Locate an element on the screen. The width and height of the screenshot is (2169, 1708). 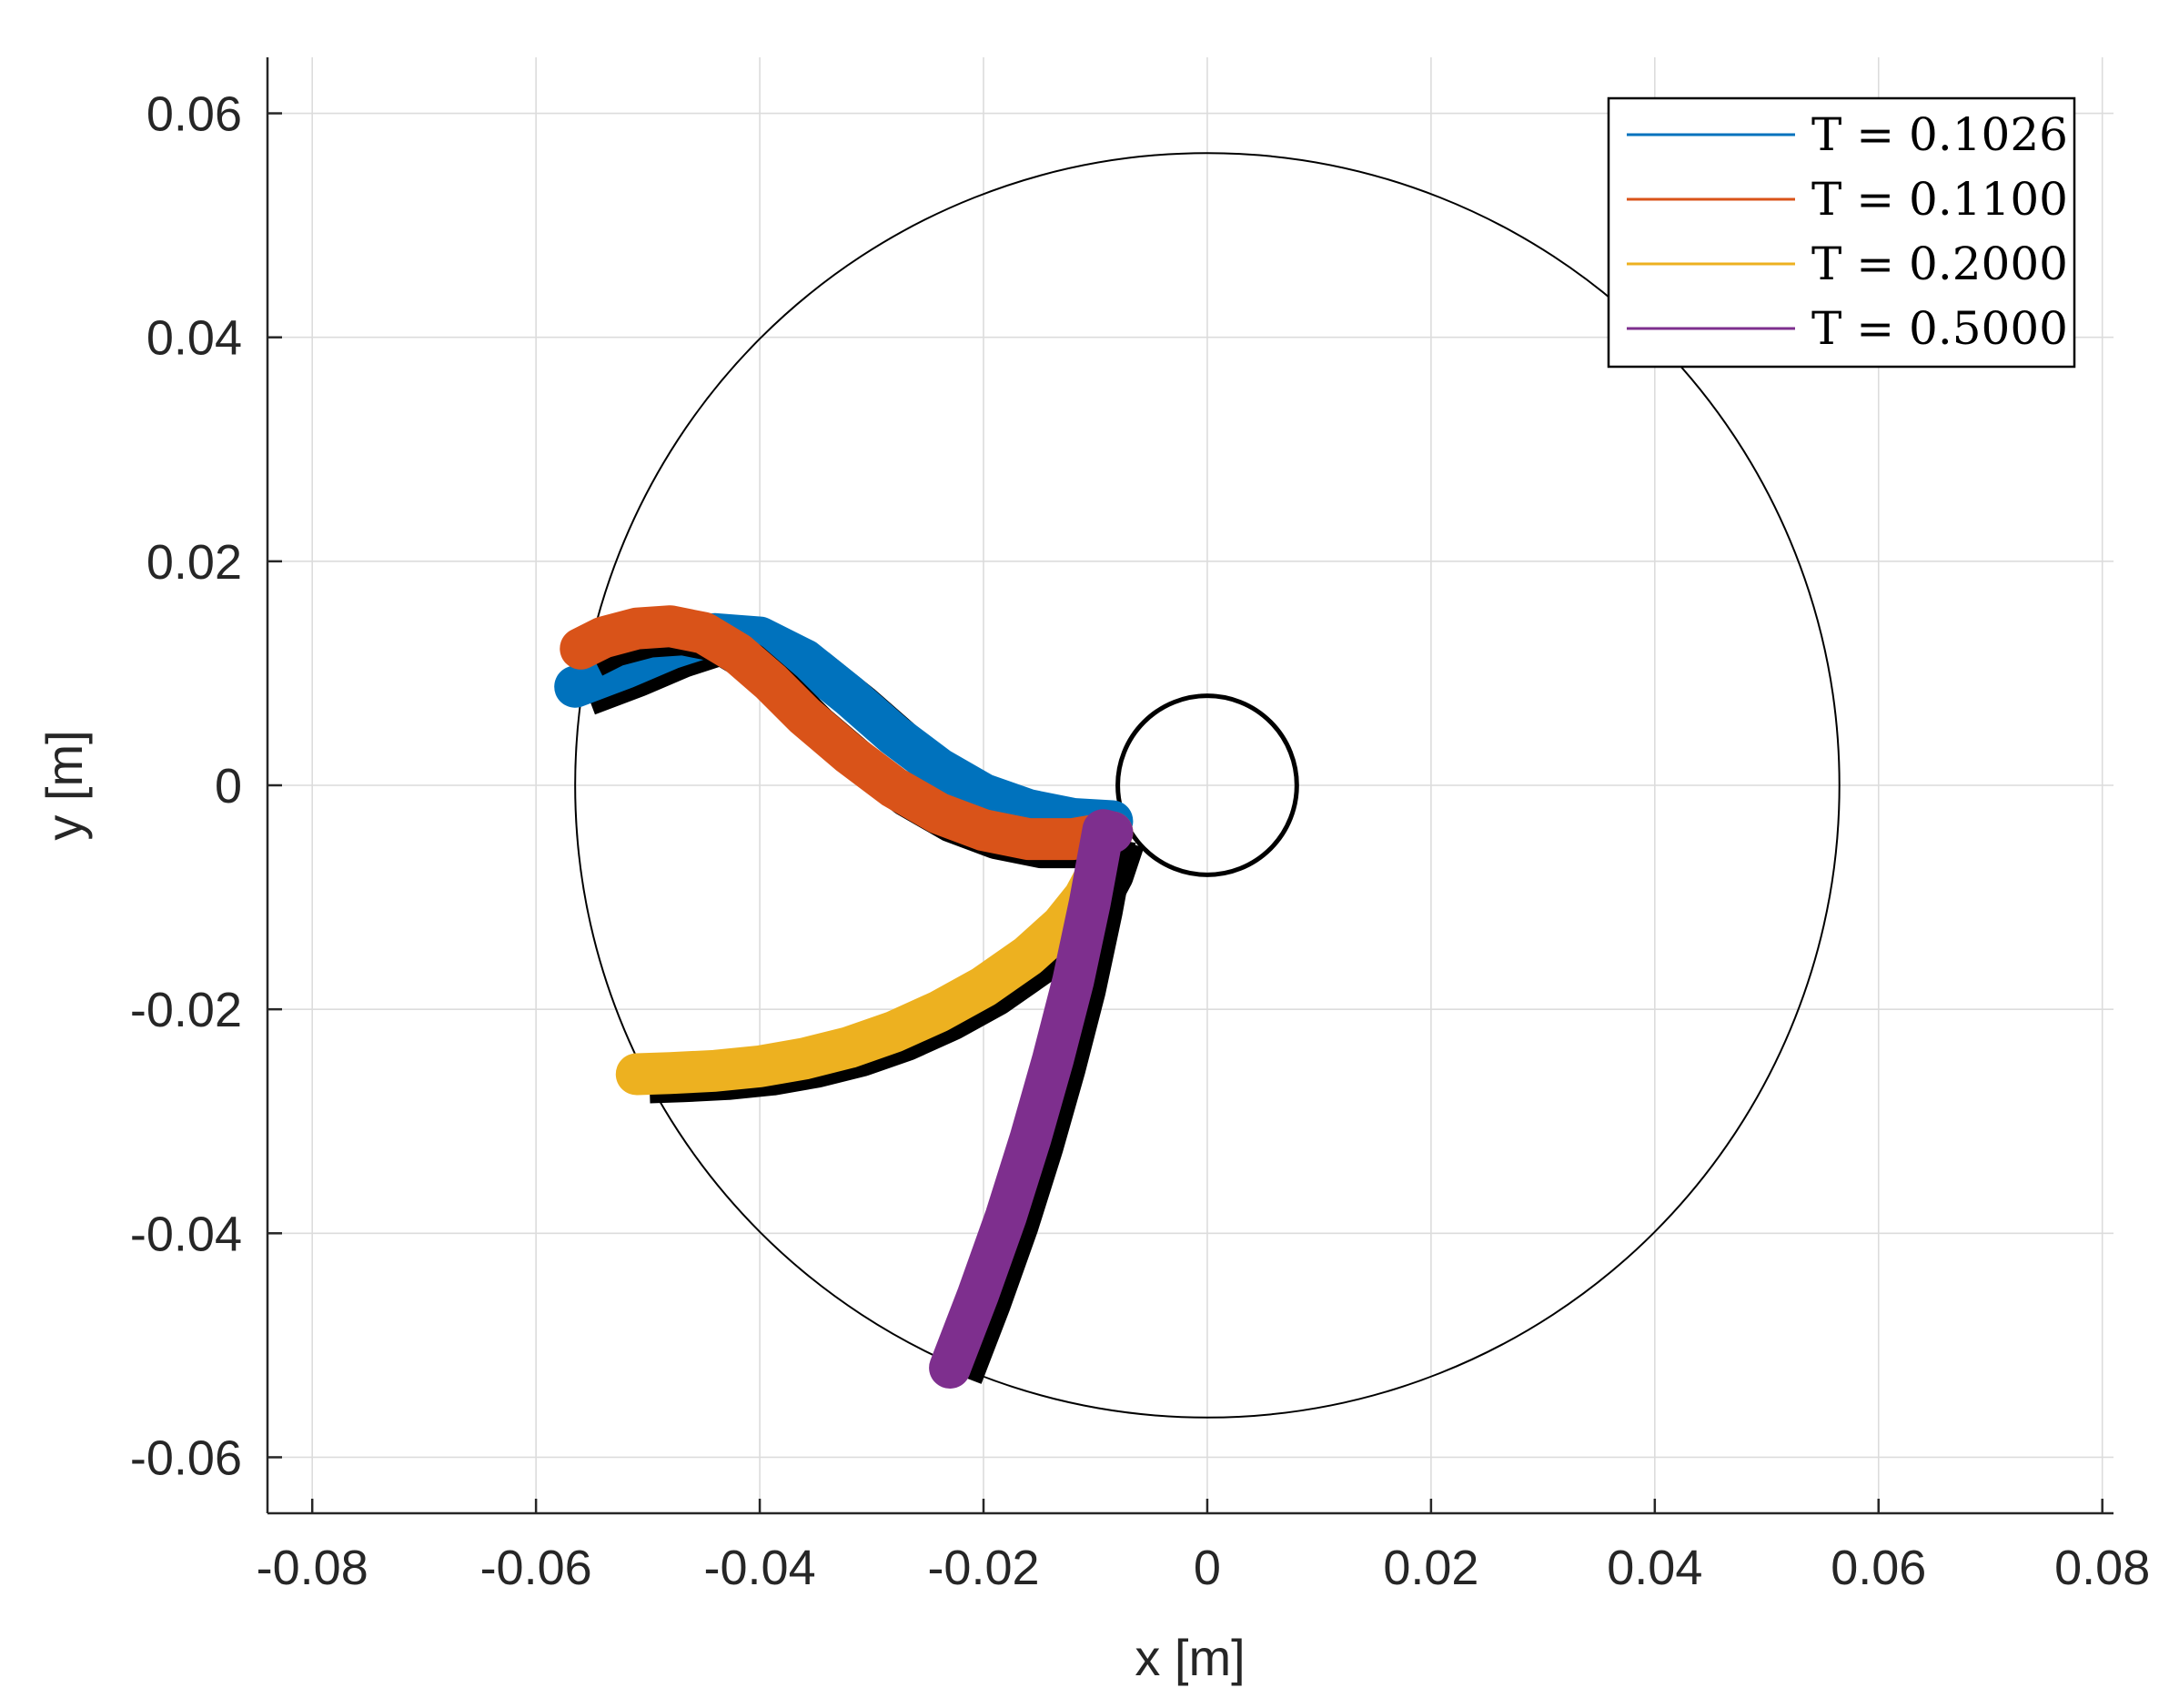
y-tick-label: 0.02 is located at coordinates (194, 562).